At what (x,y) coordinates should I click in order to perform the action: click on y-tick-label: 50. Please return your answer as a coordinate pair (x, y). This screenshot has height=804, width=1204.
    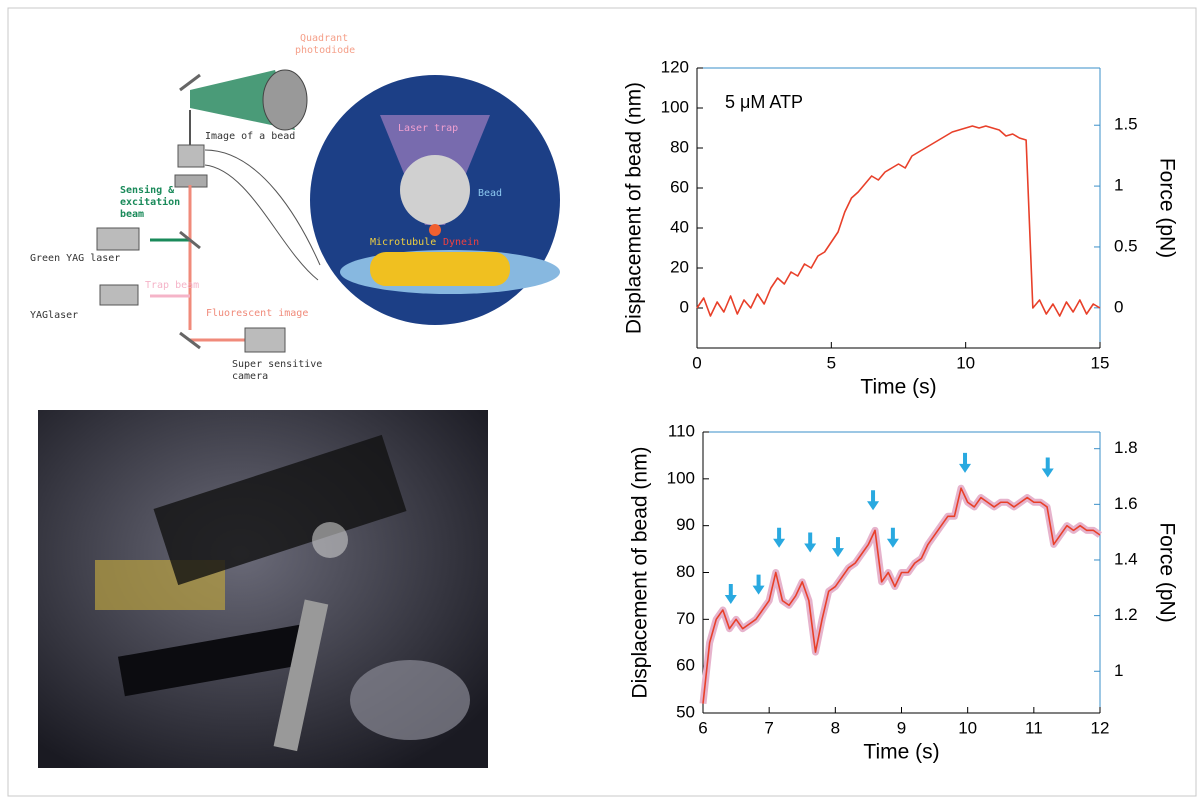
    Looking at the image, I should click on (685, 711).